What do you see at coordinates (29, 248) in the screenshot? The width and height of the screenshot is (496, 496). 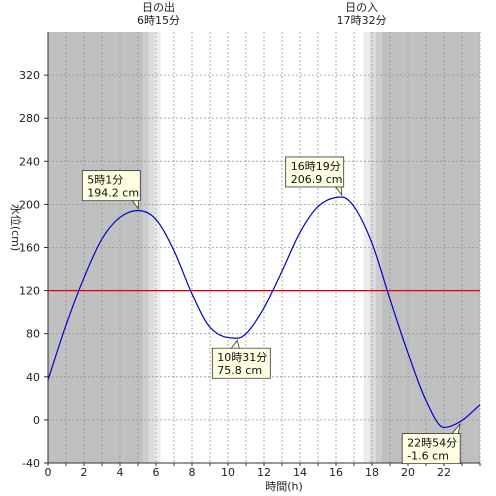 I see `y-tick-label: 160` at bounding box center [29, 248].